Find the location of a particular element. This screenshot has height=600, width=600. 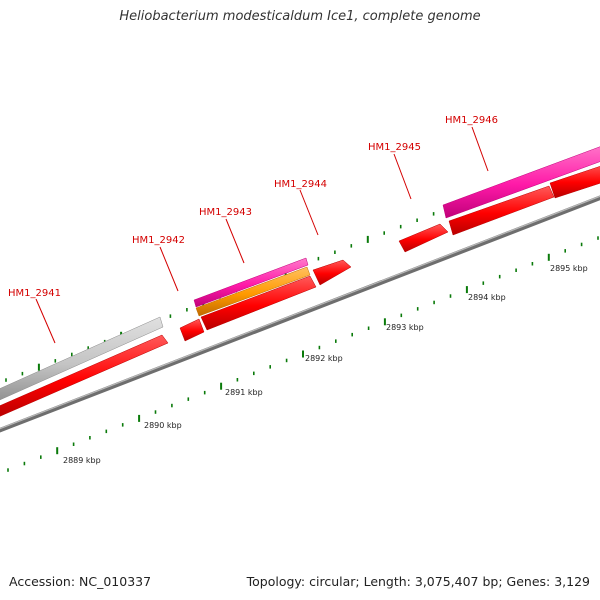

accession-text: Accession: NC_010337 is located at coordinates (80, 581).